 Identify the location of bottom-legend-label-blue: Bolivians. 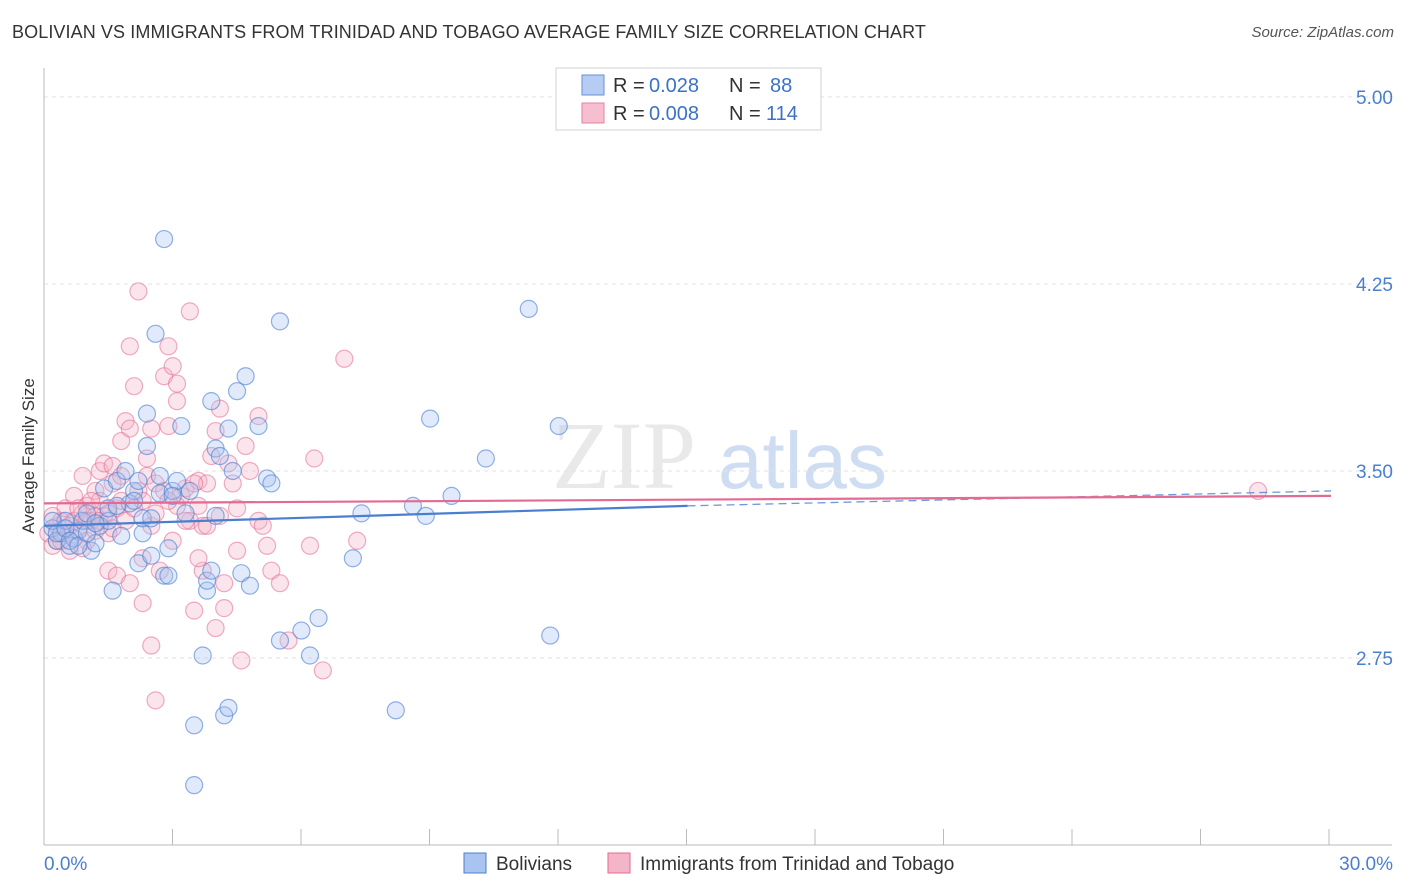
(534, 864).